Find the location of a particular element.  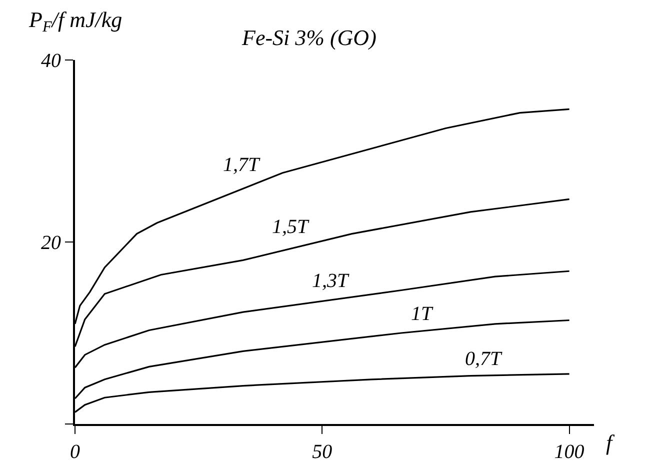

series-label: 1,7T is located at coordinates (242, 165).